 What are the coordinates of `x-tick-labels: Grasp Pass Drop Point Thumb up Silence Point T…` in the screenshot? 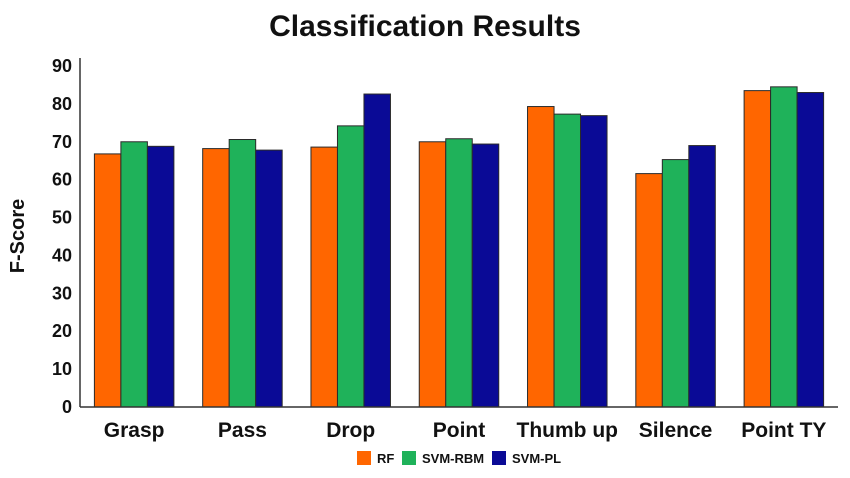 It's located at (465, 430).